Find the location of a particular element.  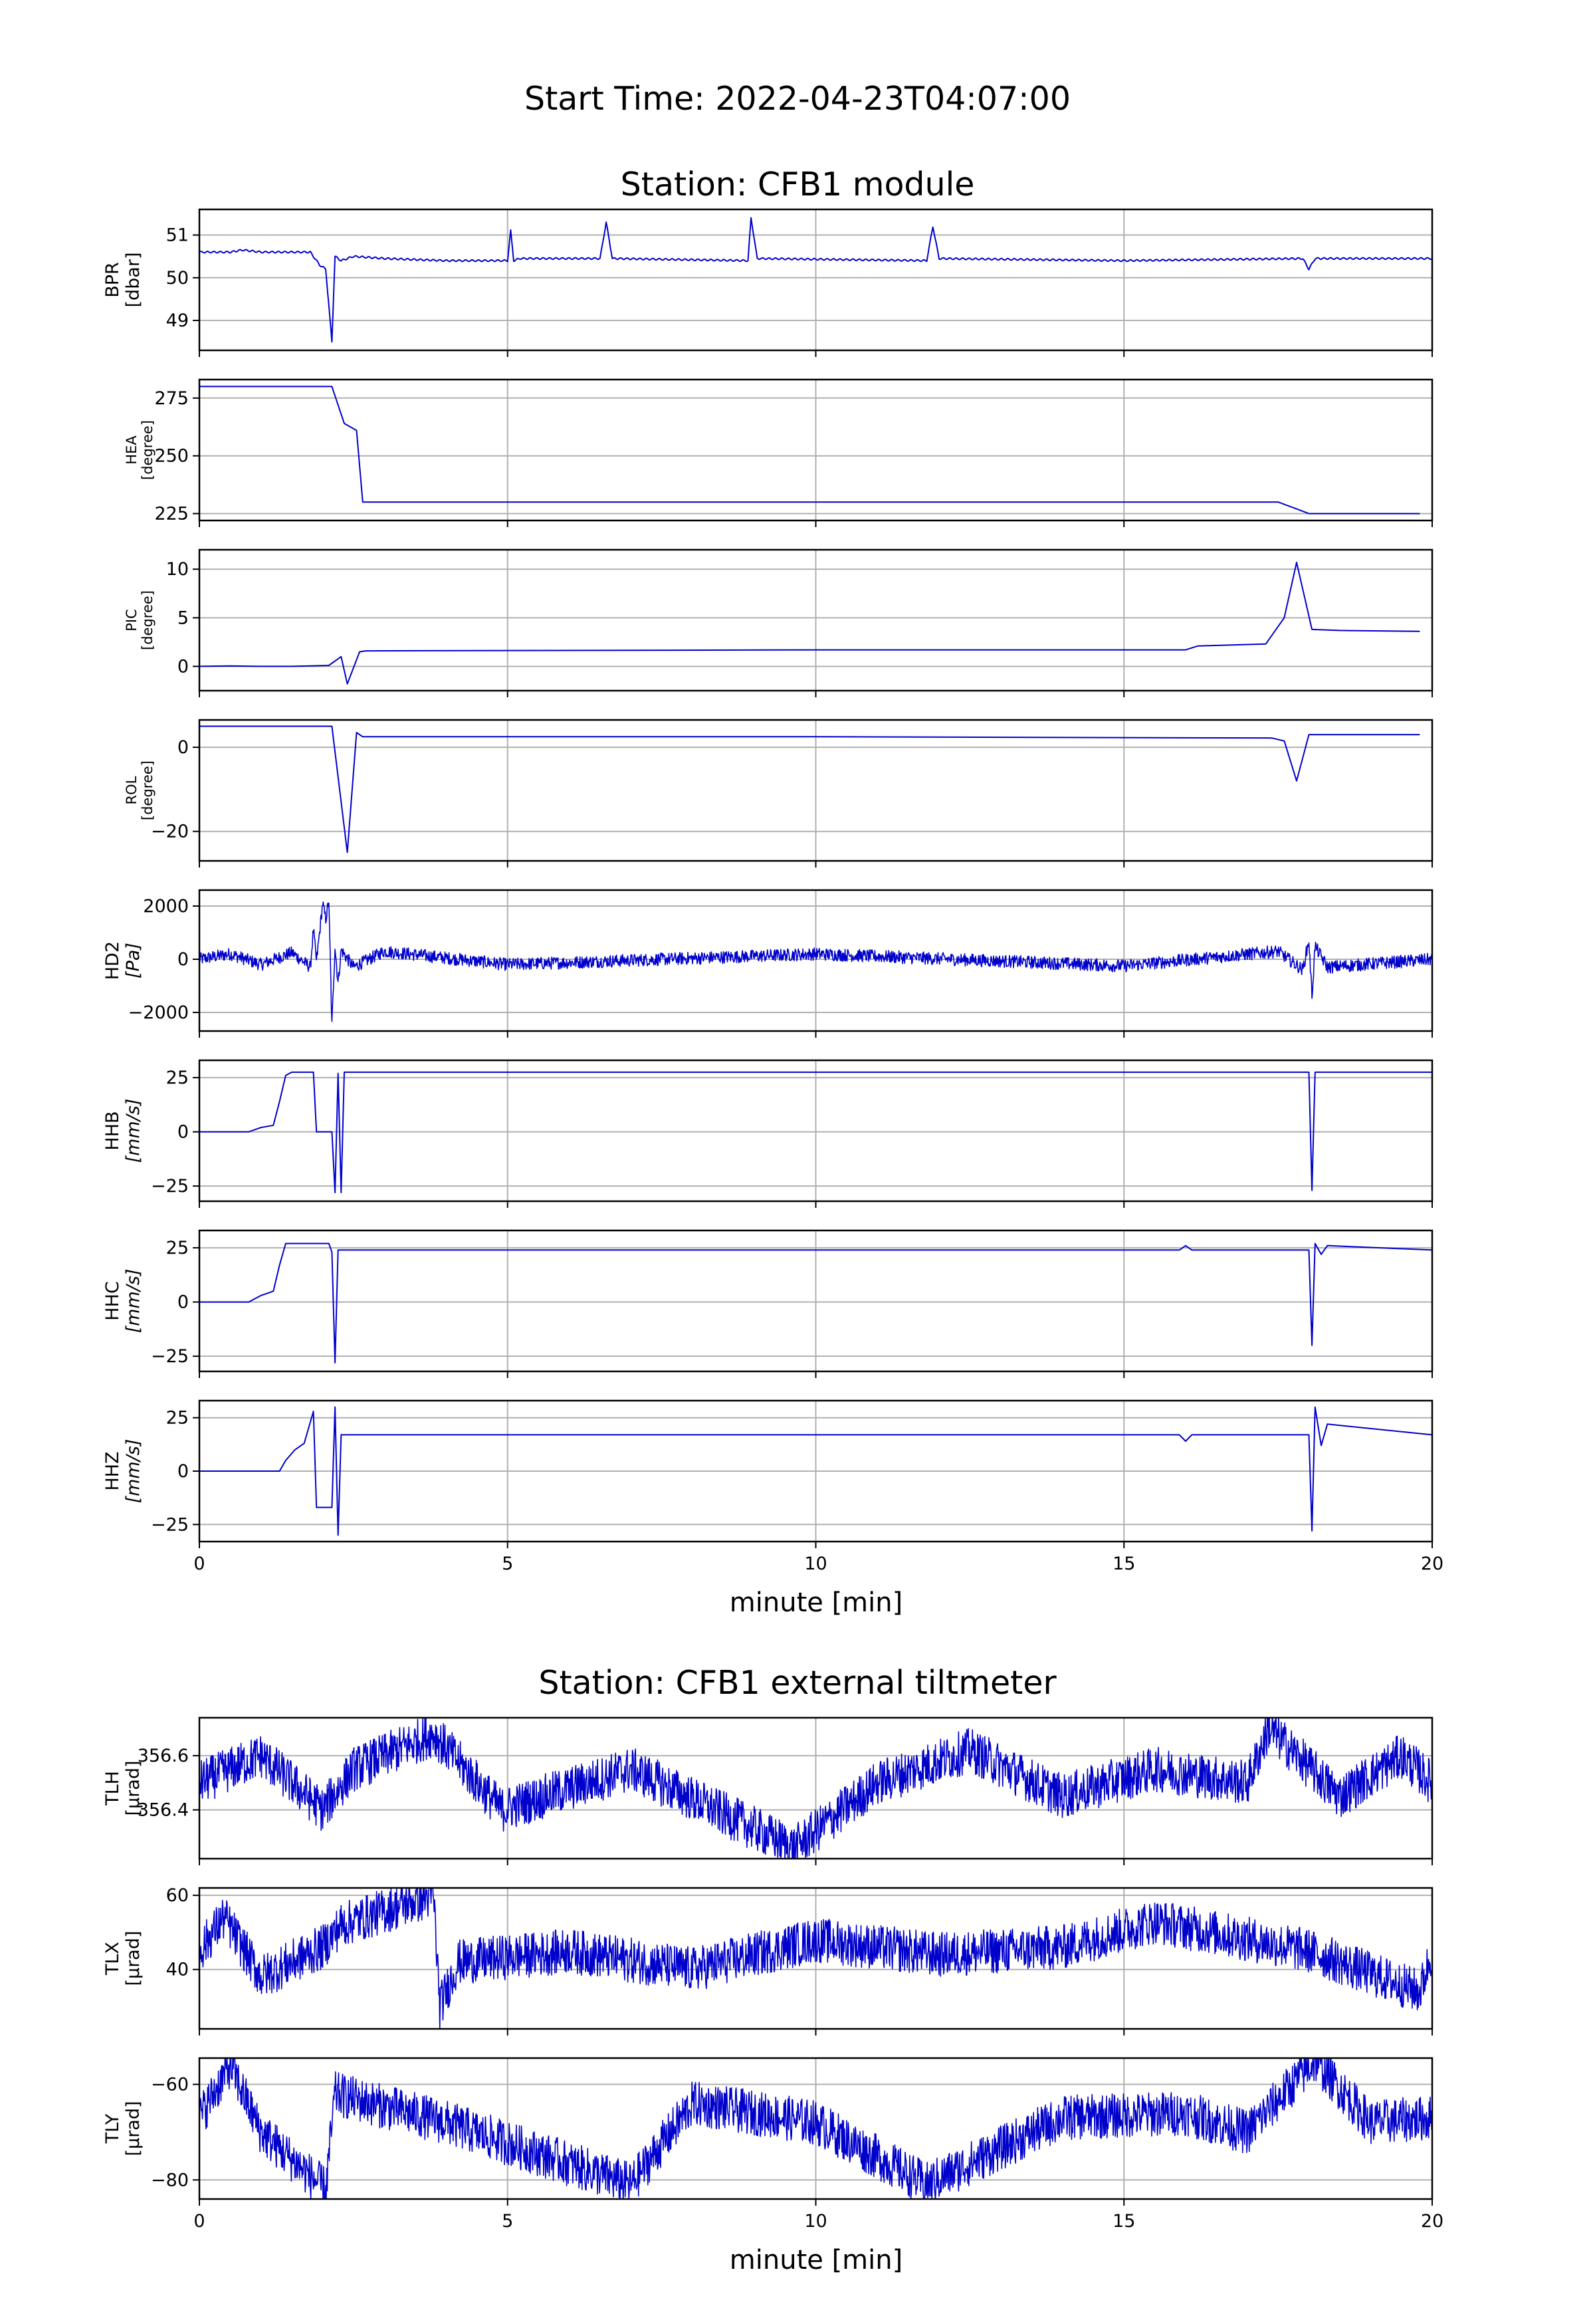

x-axis-label-tiltmeter: minute [min] is located at coordinates (816, 2260).